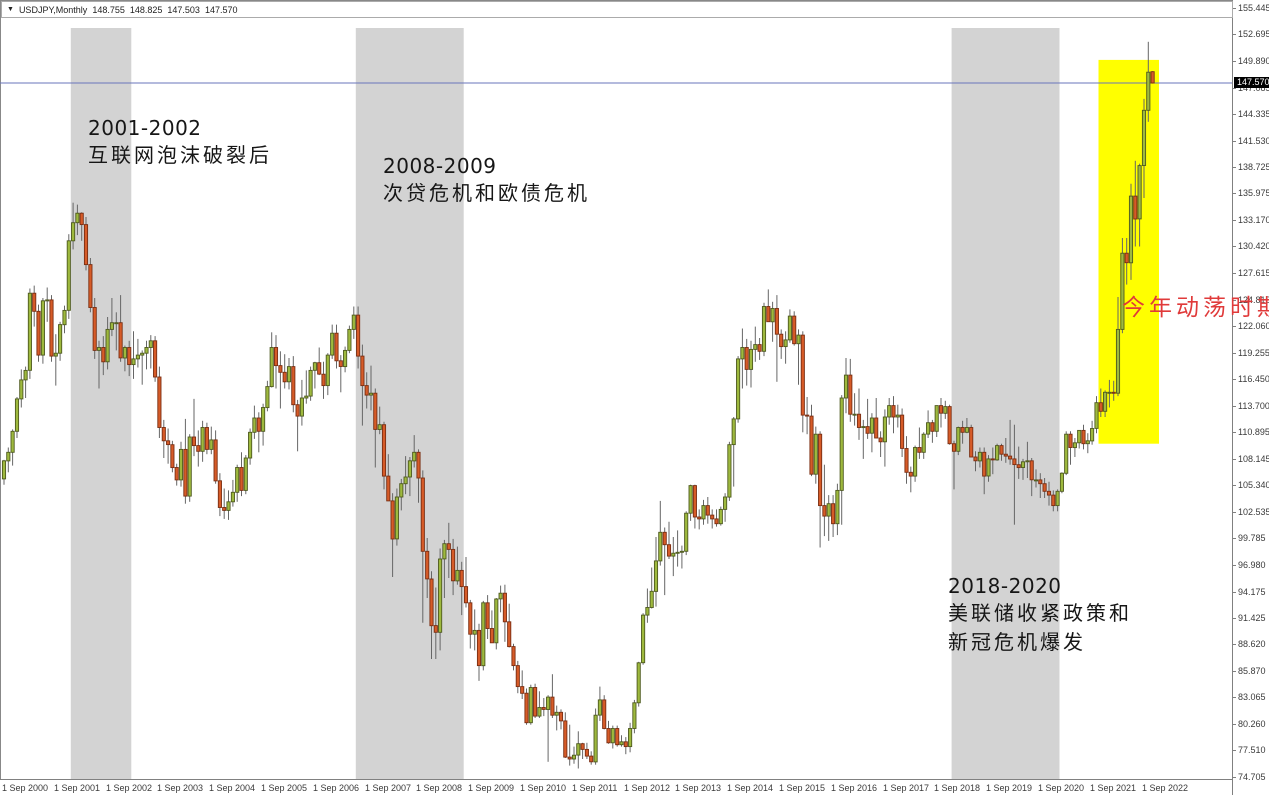 This screenshot has height=795, width=1269. Describe the element at coordinates (180, 142) in the screenshot. I see `annotation-dotcom-bubble: 2001-2002 互联网泡沫破裂后` at that location.